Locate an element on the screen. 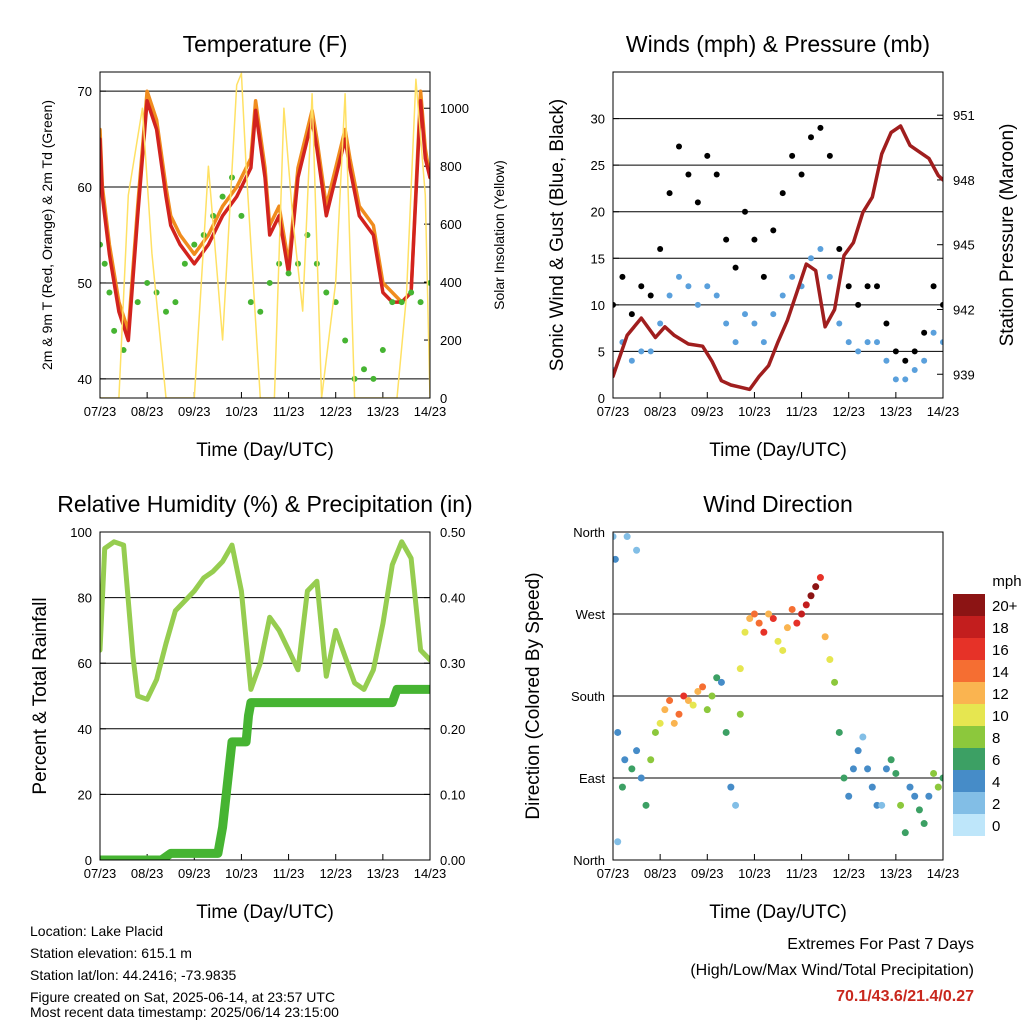 Image resolution: width=1024 pixels, height=1024 pixels. colorbar-label: 14 is located at coordinates (1000, 672).